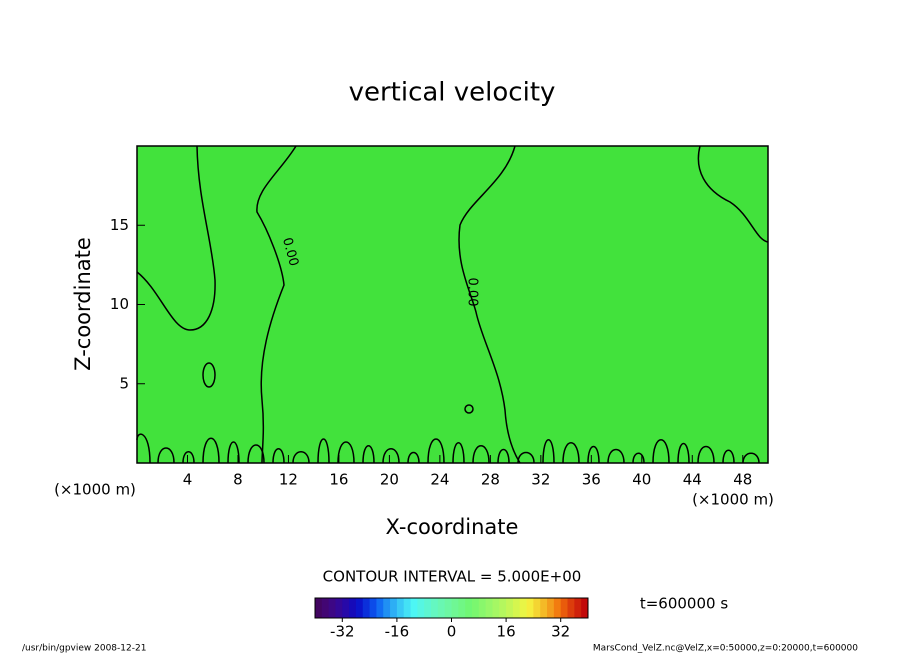 The height and width of the screenshot is (654, 904). Describe the element at coordinates (439, 480) in the screenshot. I see `x-tick-label: 24` at that location.